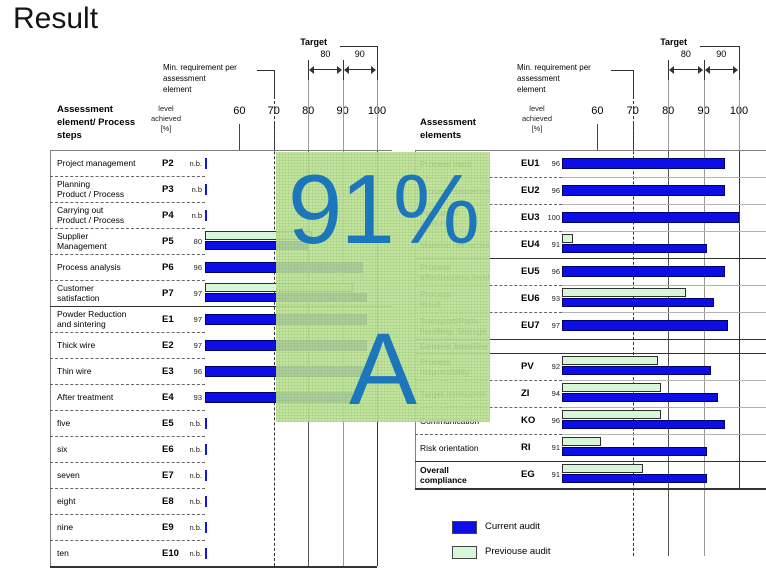 This screenshot has width=766, height=572. Describe the element at coordinates (274, 331) in the screenshot. I see `min-requirement-gridline` at that location.